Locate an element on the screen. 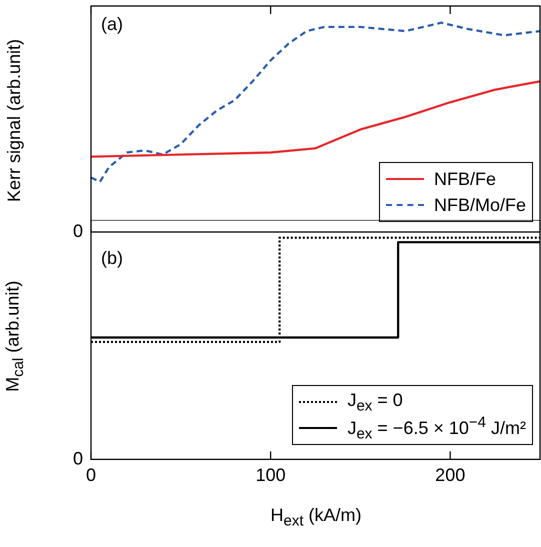 This screenshot has width=541, height=547. annotation: (b) is located at coordinates (112, 258).